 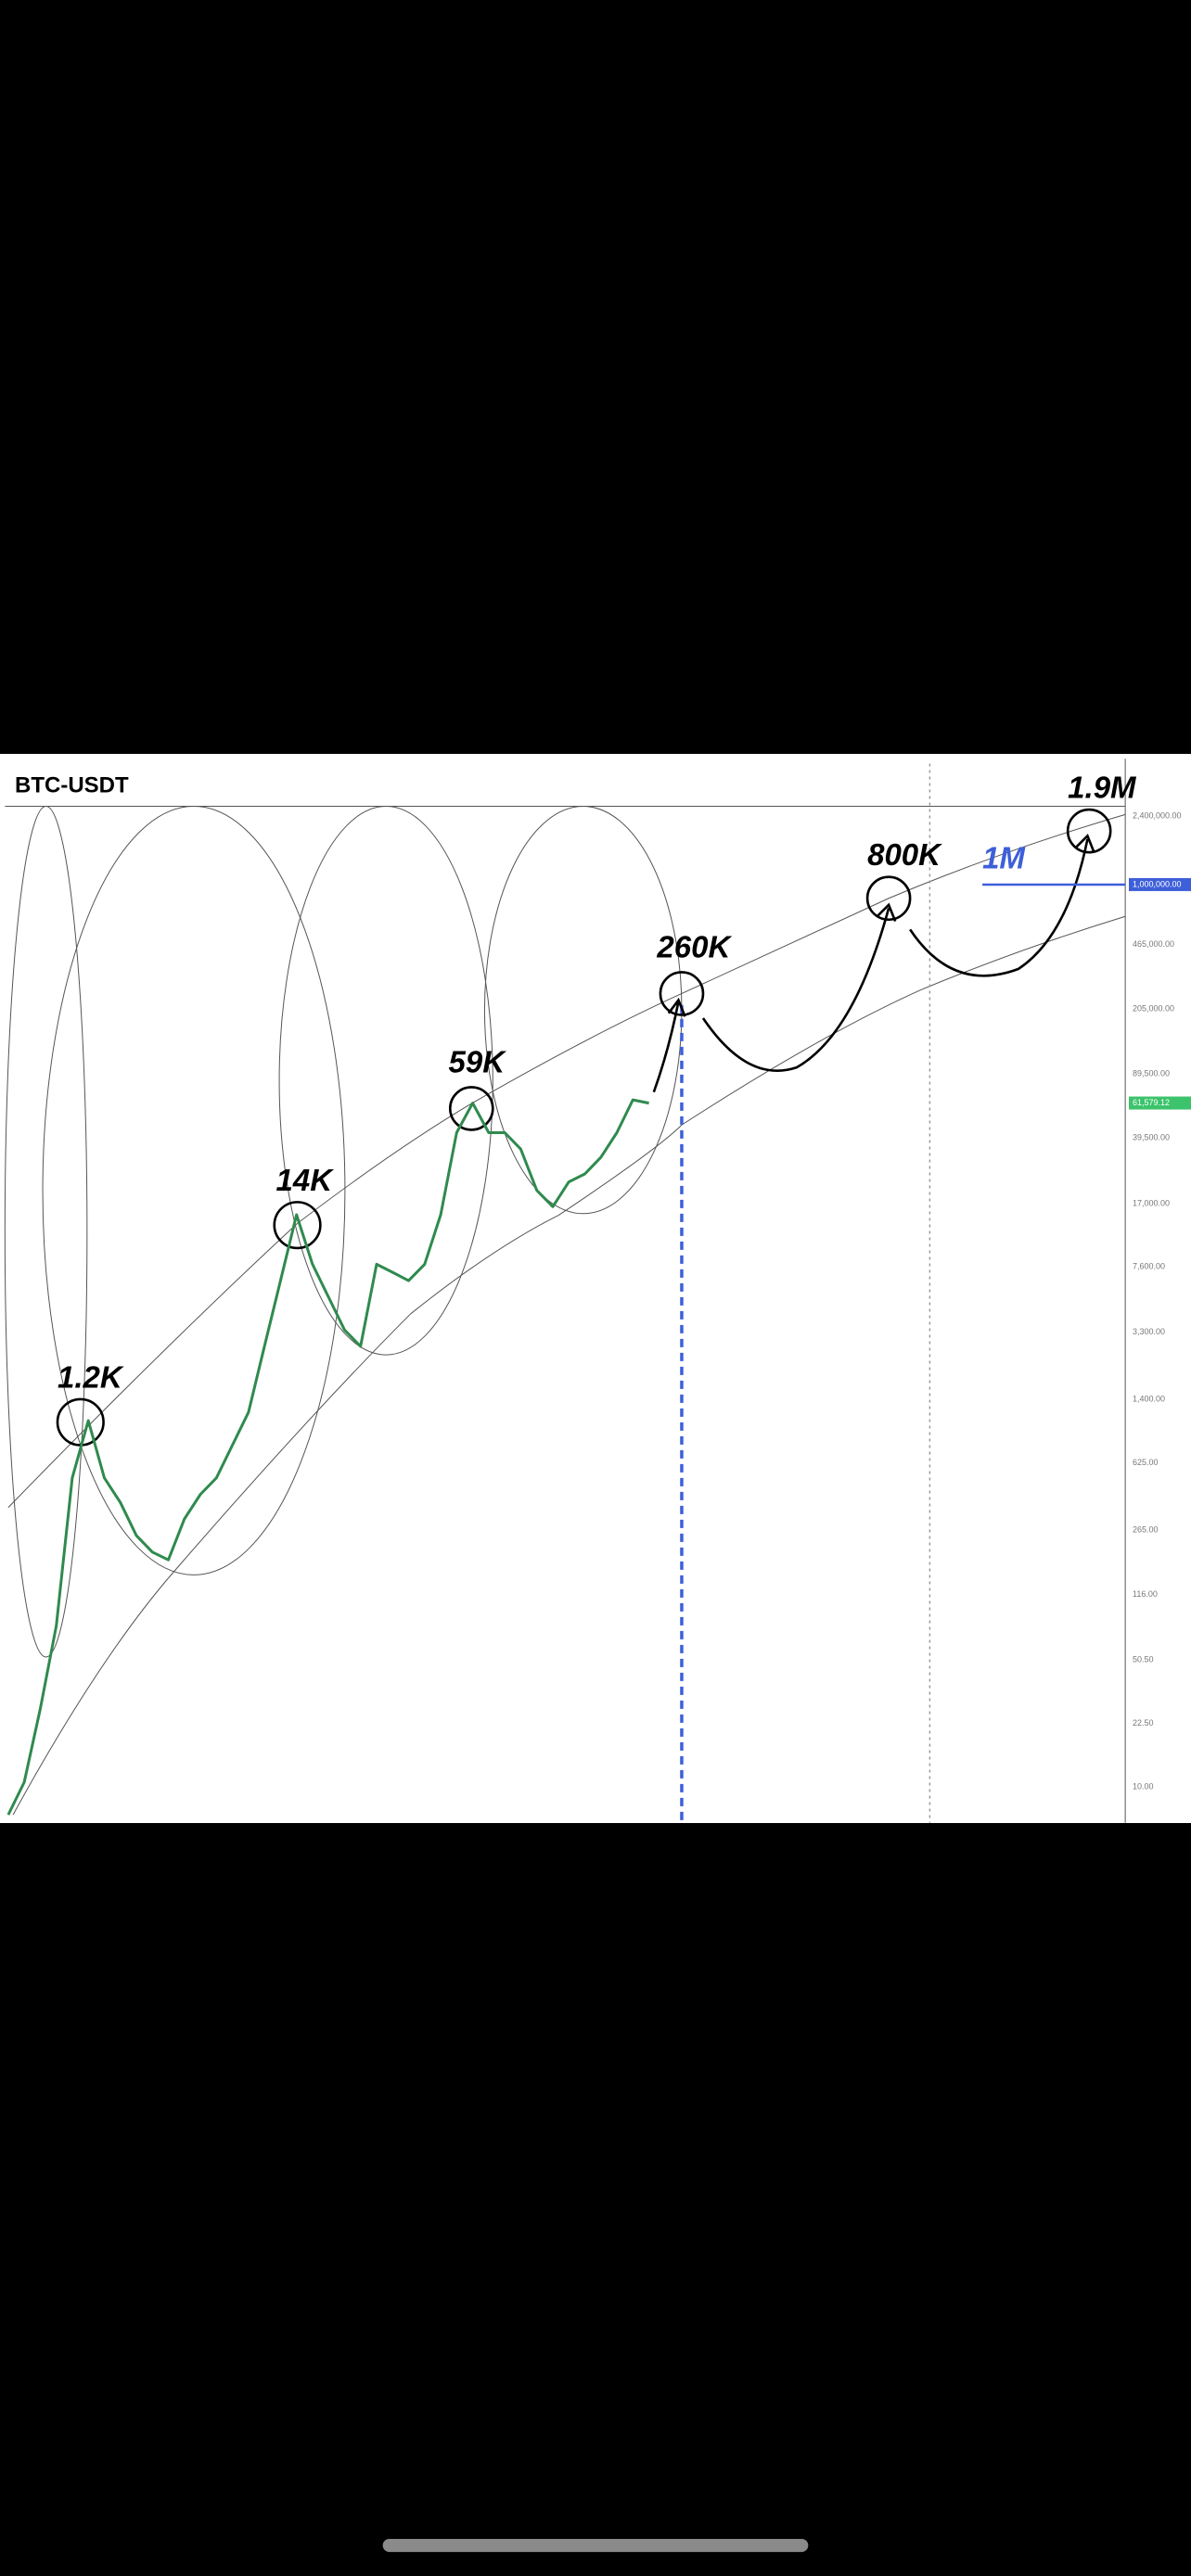 I want to click on home-indicator, so click(x=595, y=2545).